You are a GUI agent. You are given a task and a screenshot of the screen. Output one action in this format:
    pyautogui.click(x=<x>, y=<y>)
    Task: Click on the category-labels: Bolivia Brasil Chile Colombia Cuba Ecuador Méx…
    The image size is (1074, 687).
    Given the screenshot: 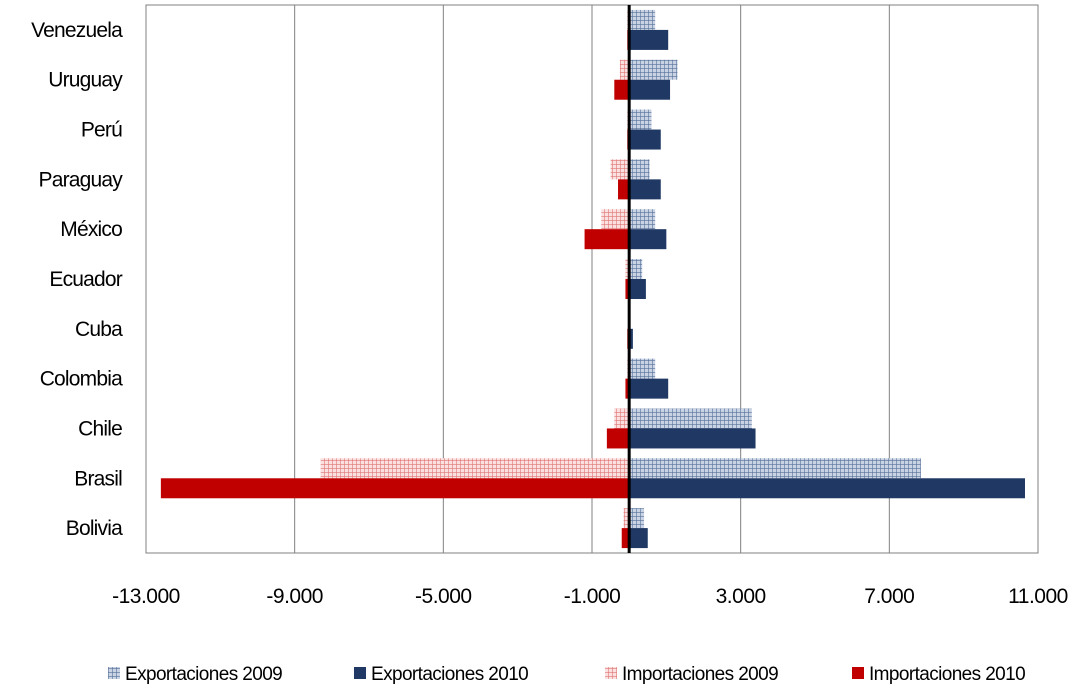 What is the action you would take?
    pyautogui.click(x=77, y=279)
    